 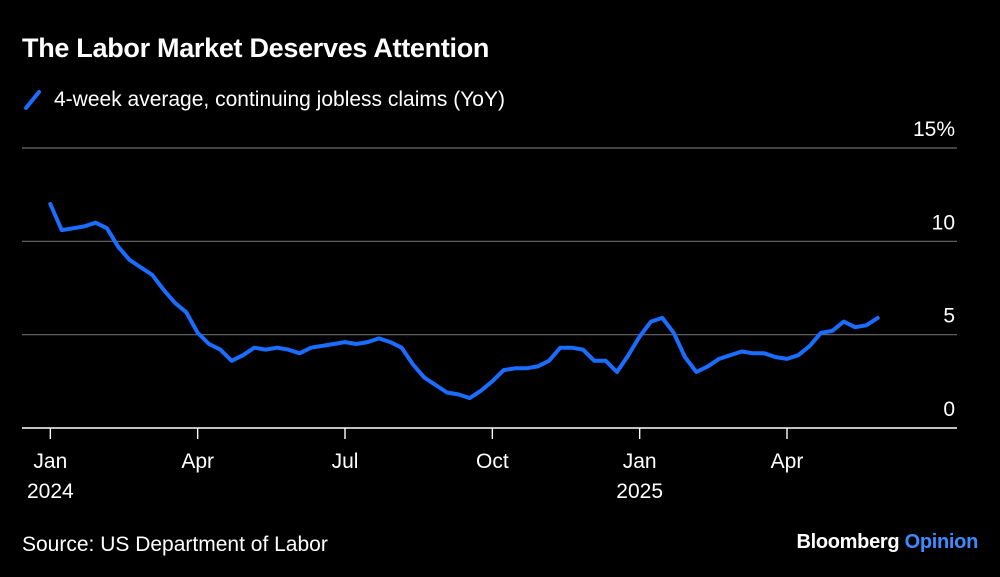 I want to click on x-tick-label-month: Jul, so click(x=345, y=461).